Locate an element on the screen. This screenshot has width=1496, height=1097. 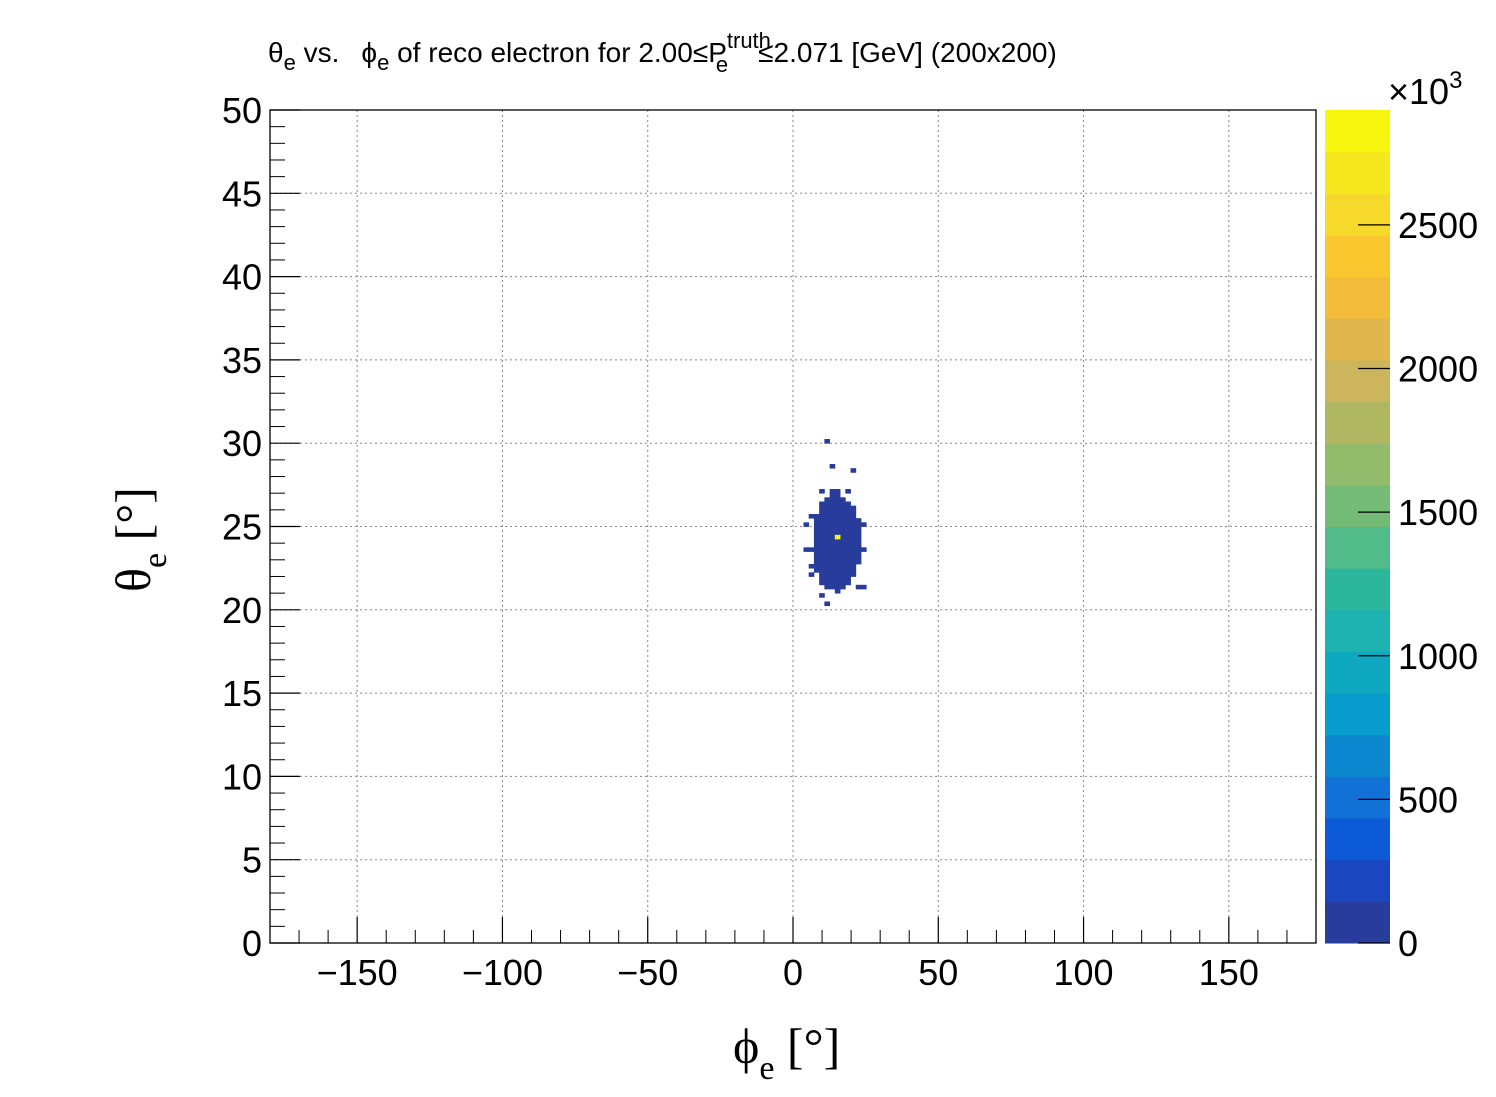
x-axis-title-sub: e is located at coordinates (766, 1068).